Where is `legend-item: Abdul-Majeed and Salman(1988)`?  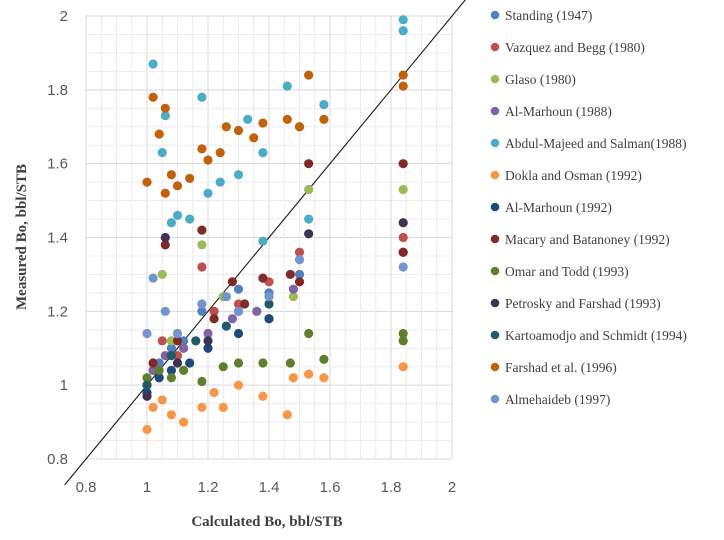 legend-item: Abdul-Majeed and Salman(1988) is located at coordinates (588, 143).